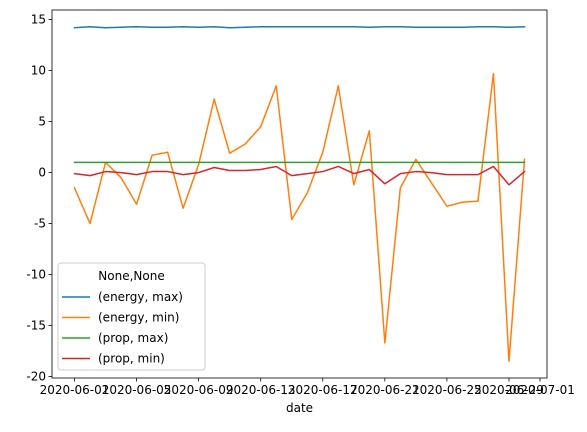  Describe the element at coordinates (137, 390) in the screenshot. I see `x-tick-label: 2020-06-05` at that location.